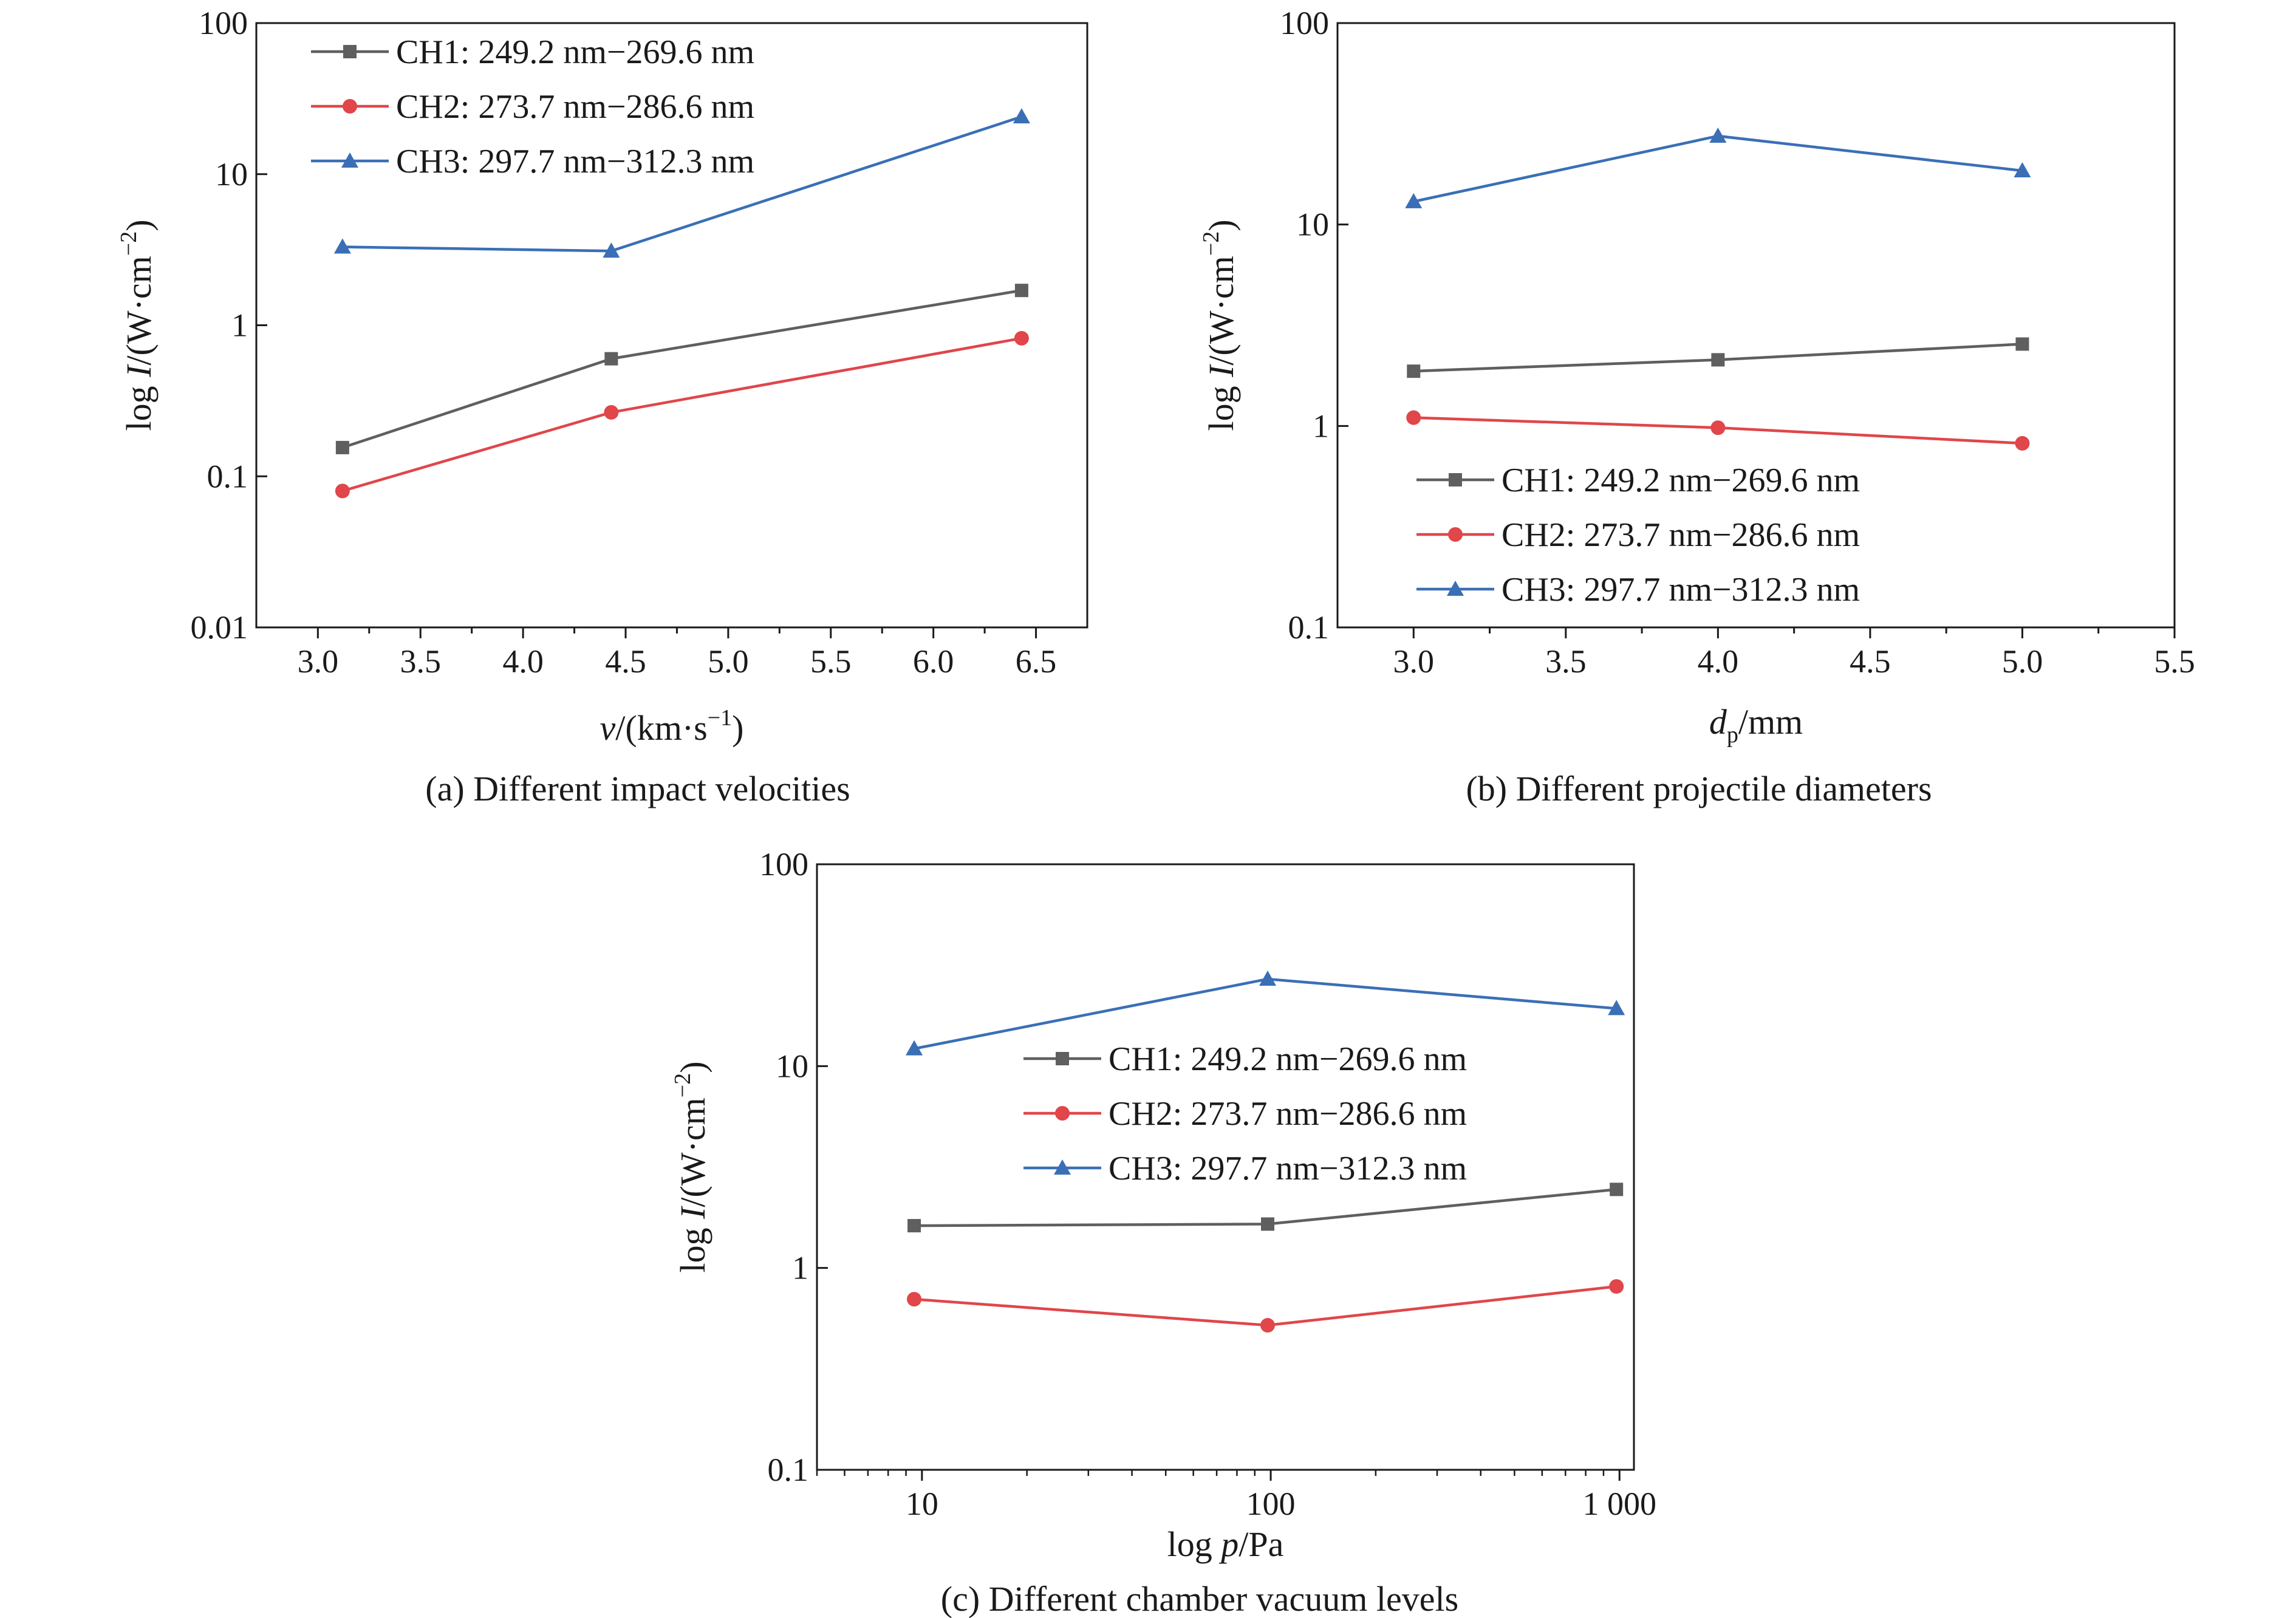 The image size is (2296, 1618). Describe the element at coordinates (1225, 1544) in the screenshot. I see `x-axis-label: log p/Pa` at that location.